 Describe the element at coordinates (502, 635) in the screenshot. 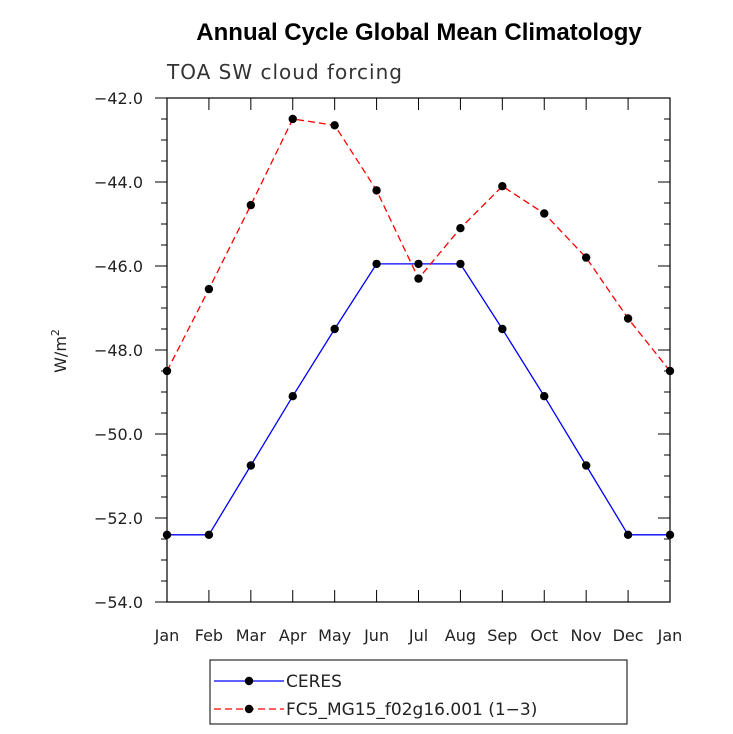

I see `x-tick-label: Sep` at that location.